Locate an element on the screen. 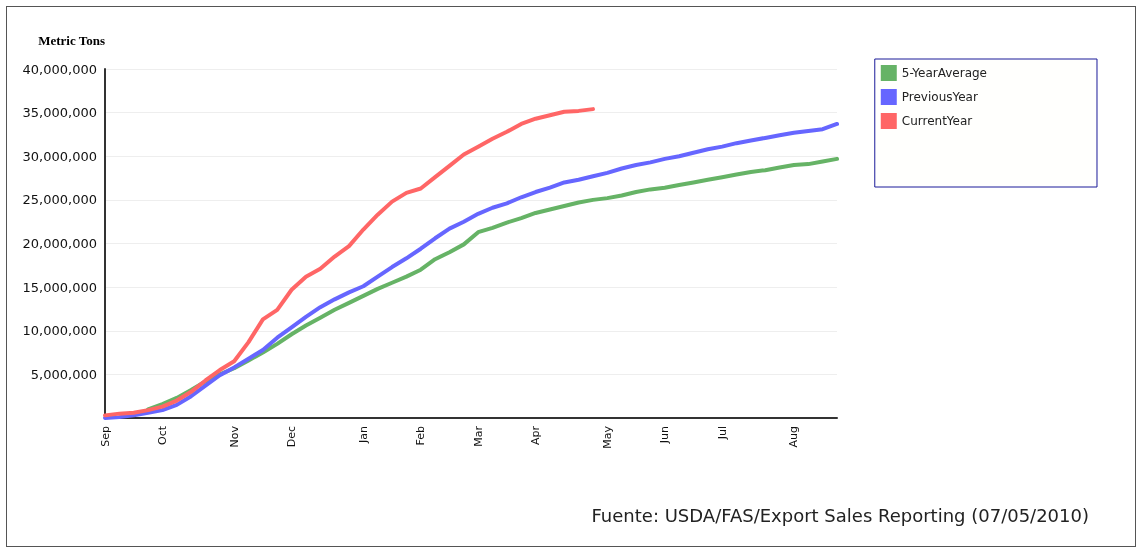 Image resolution: width=1142 pixels, height=547 pixels. legend-label: CurrentYear is located at coordinates (937, 121).